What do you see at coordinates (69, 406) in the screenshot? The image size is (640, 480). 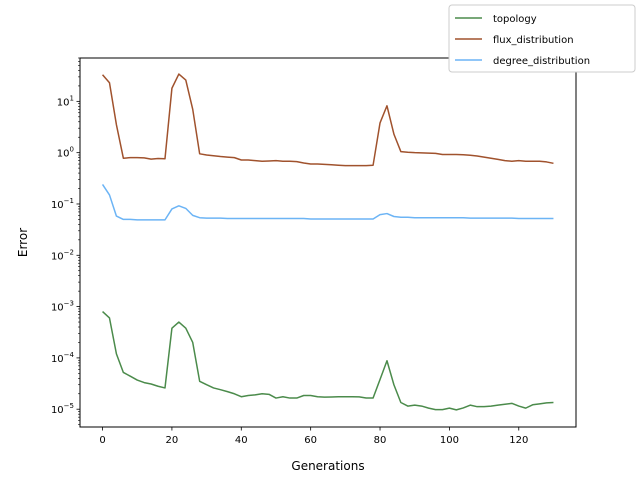 I see `y-tick-exponent: −5` at bounding box center [69, 406].